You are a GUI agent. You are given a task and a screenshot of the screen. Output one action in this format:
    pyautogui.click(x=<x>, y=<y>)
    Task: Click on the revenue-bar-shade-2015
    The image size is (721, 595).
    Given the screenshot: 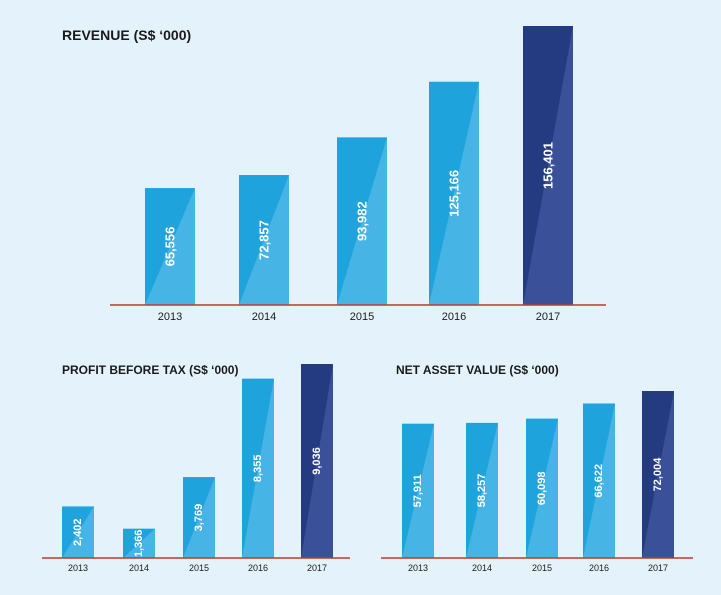 What is the action you would take?
    pyautogui.click(x=362, y=221)
    